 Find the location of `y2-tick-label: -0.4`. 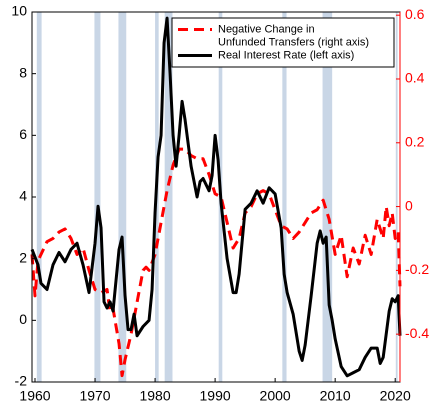

y2-tick-label: -0.4 is located at coordinates (417, 333).